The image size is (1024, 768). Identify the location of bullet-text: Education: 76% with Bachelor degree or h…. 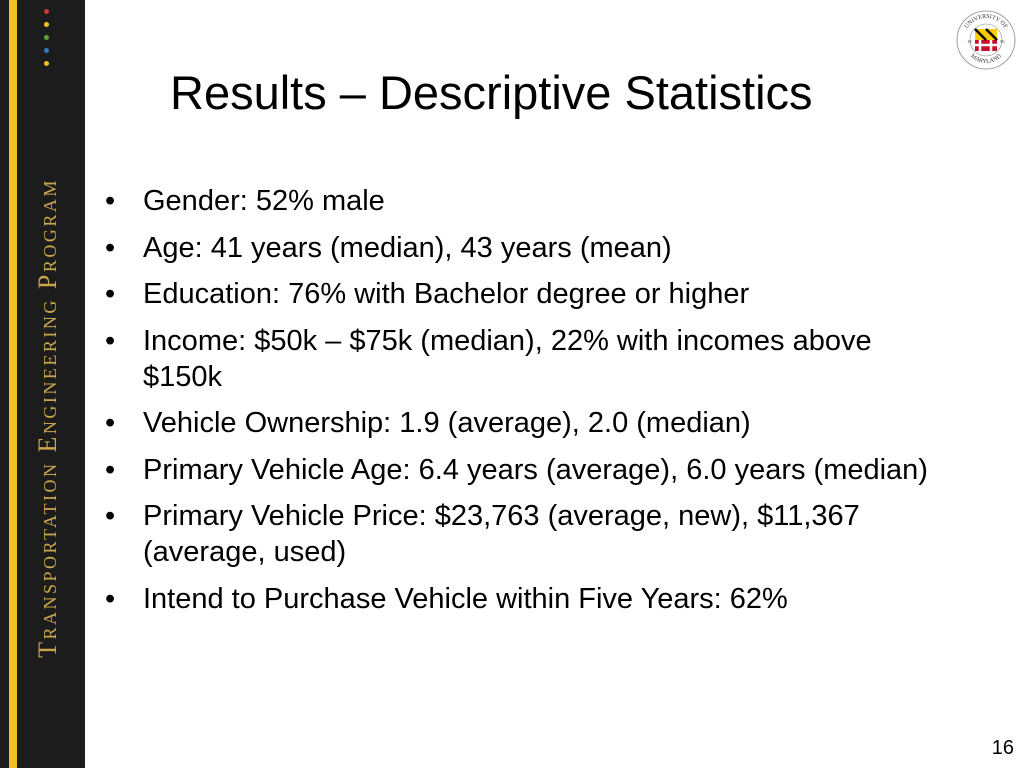
(446, 294).